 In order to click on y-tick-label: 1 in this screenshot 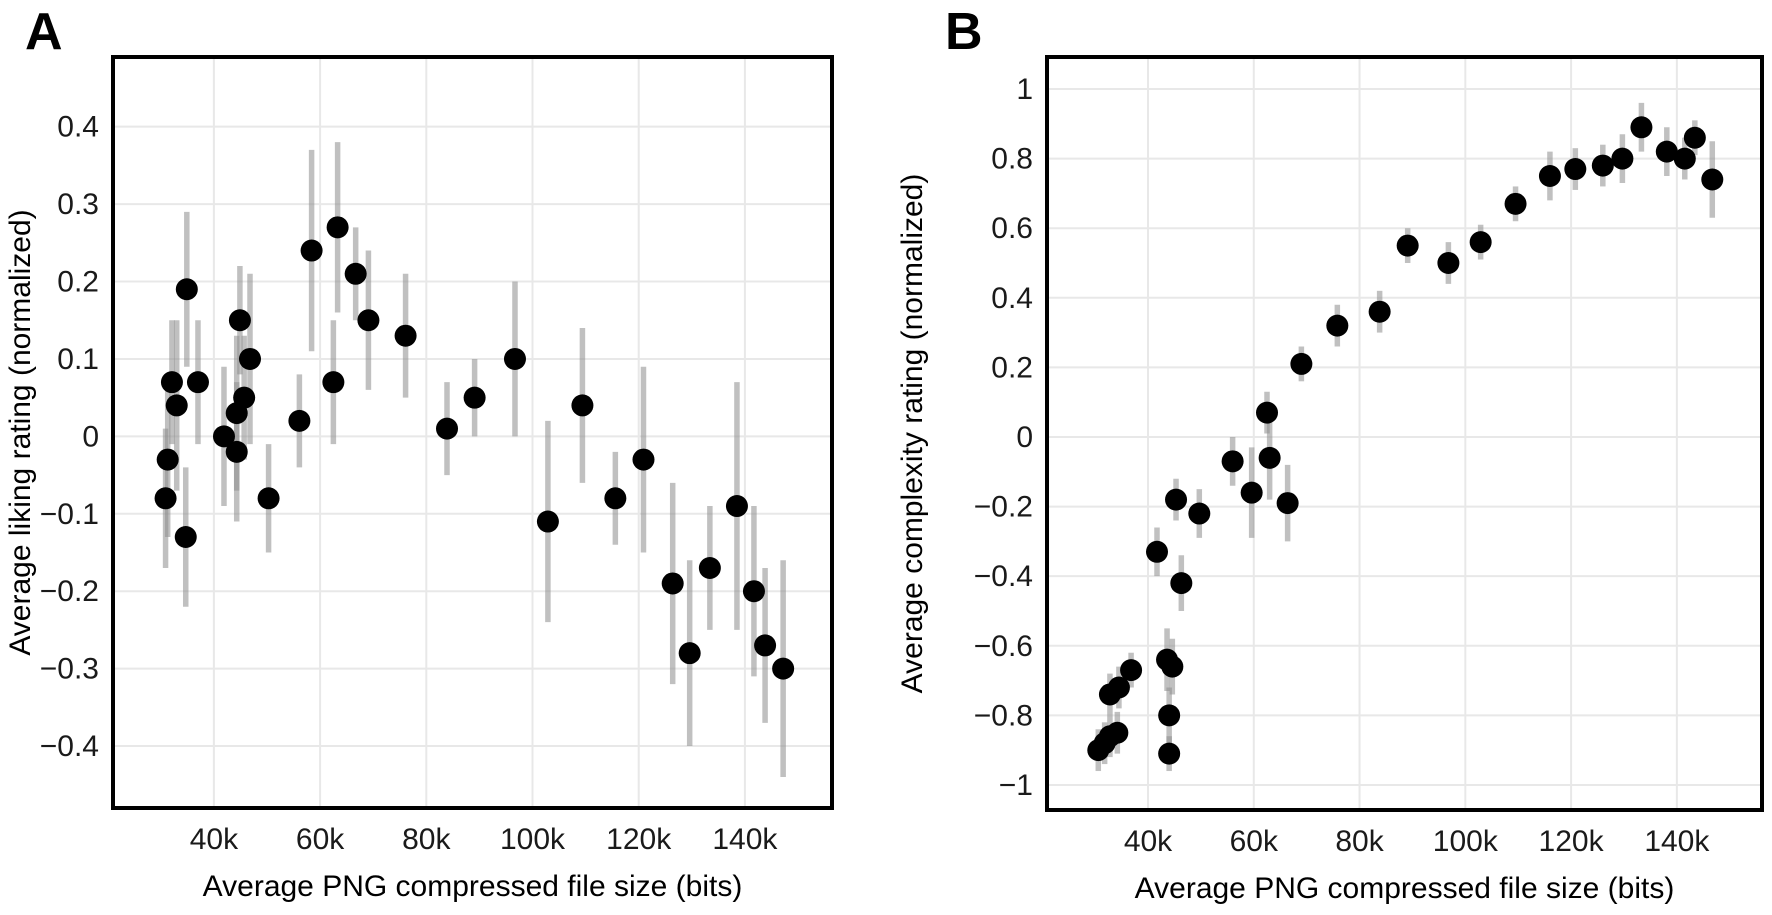, I will do `click(1024, 89)`.